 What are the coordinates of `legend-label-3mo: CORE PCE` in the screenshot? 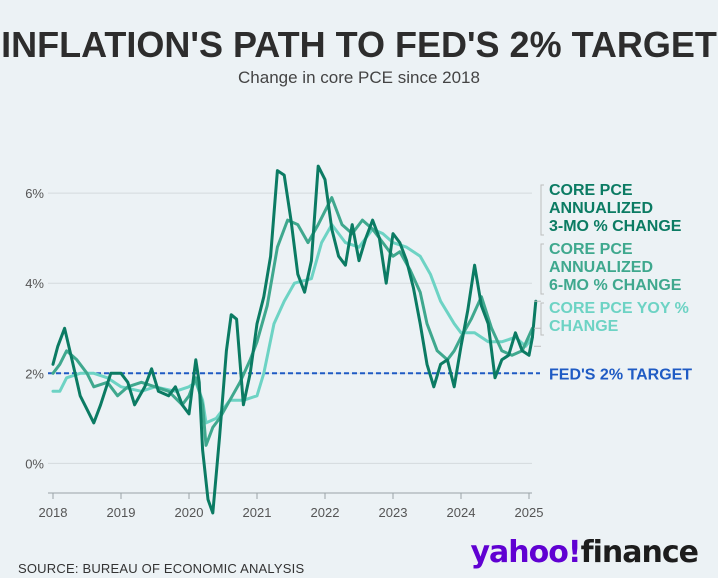 It's located at (591, 190).